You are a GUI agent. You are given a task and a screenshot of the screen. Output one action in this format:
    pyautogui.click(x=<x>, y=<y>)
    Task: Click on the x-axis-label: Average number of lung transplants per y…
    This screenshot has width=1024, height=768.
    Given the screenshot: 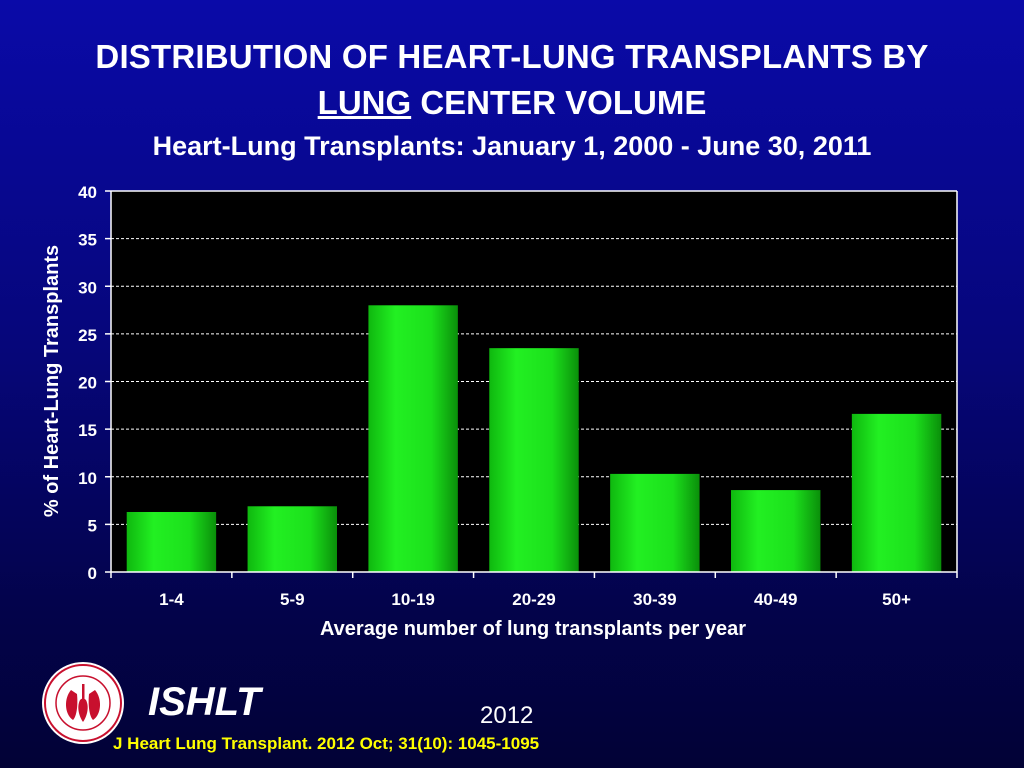 What is the action you would take?
    pyautogui.click(x=533, y=629)
    